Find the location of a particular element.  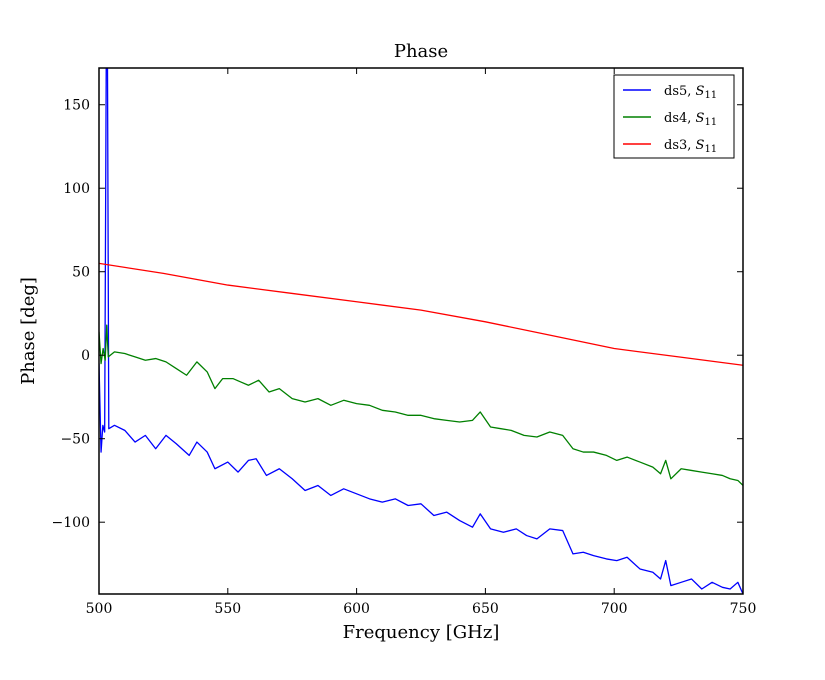

x-axis-label: Frequency [GHz] is located at coordinates (421, 632).